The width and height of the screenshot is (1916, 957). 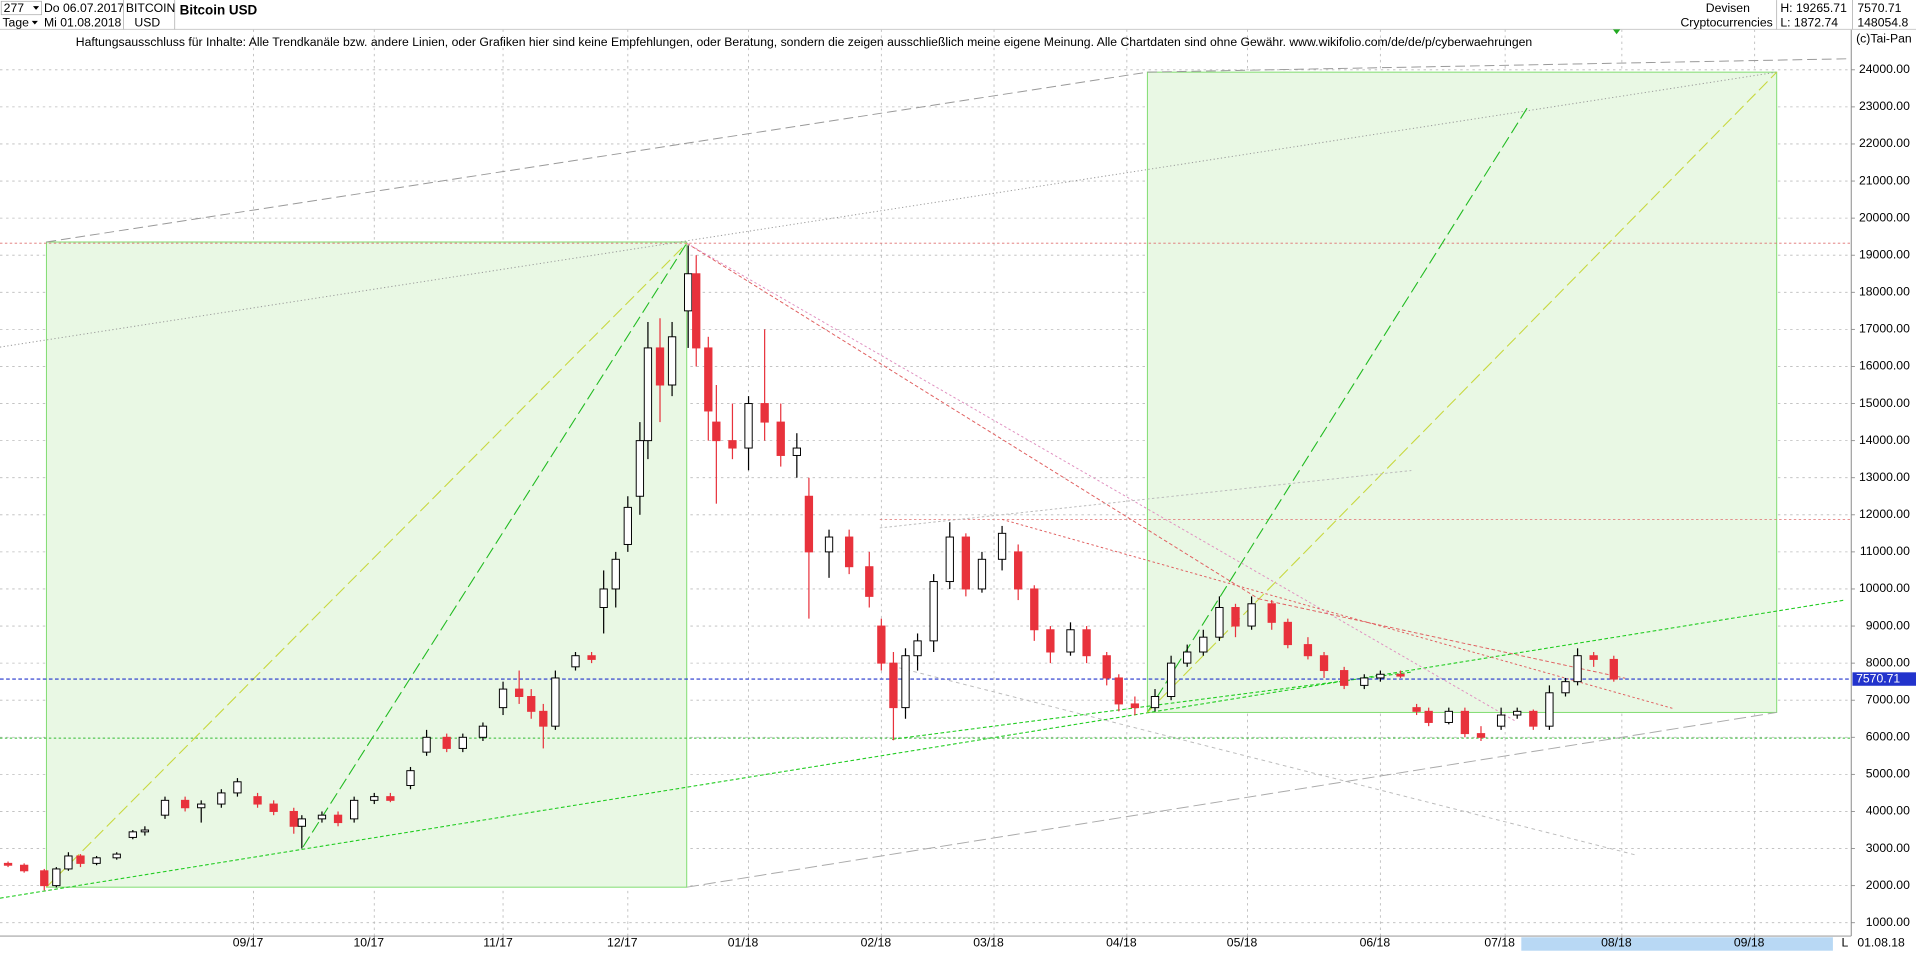 What do you see at coordinates (1888, 625) in the screenshot?
I see `y-tick-label: 9000.00` at bounding box center [1888, 625].